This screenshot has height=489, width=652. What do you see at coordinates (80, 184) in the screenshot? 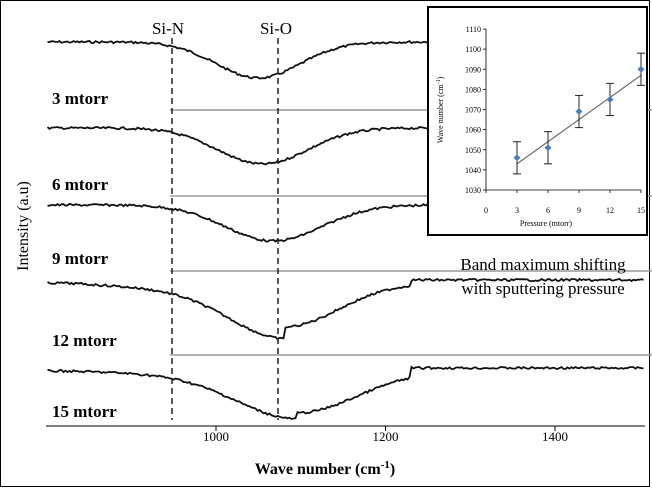
I see `trace-label: 6 mtorr` at bounding box center [80, 184].